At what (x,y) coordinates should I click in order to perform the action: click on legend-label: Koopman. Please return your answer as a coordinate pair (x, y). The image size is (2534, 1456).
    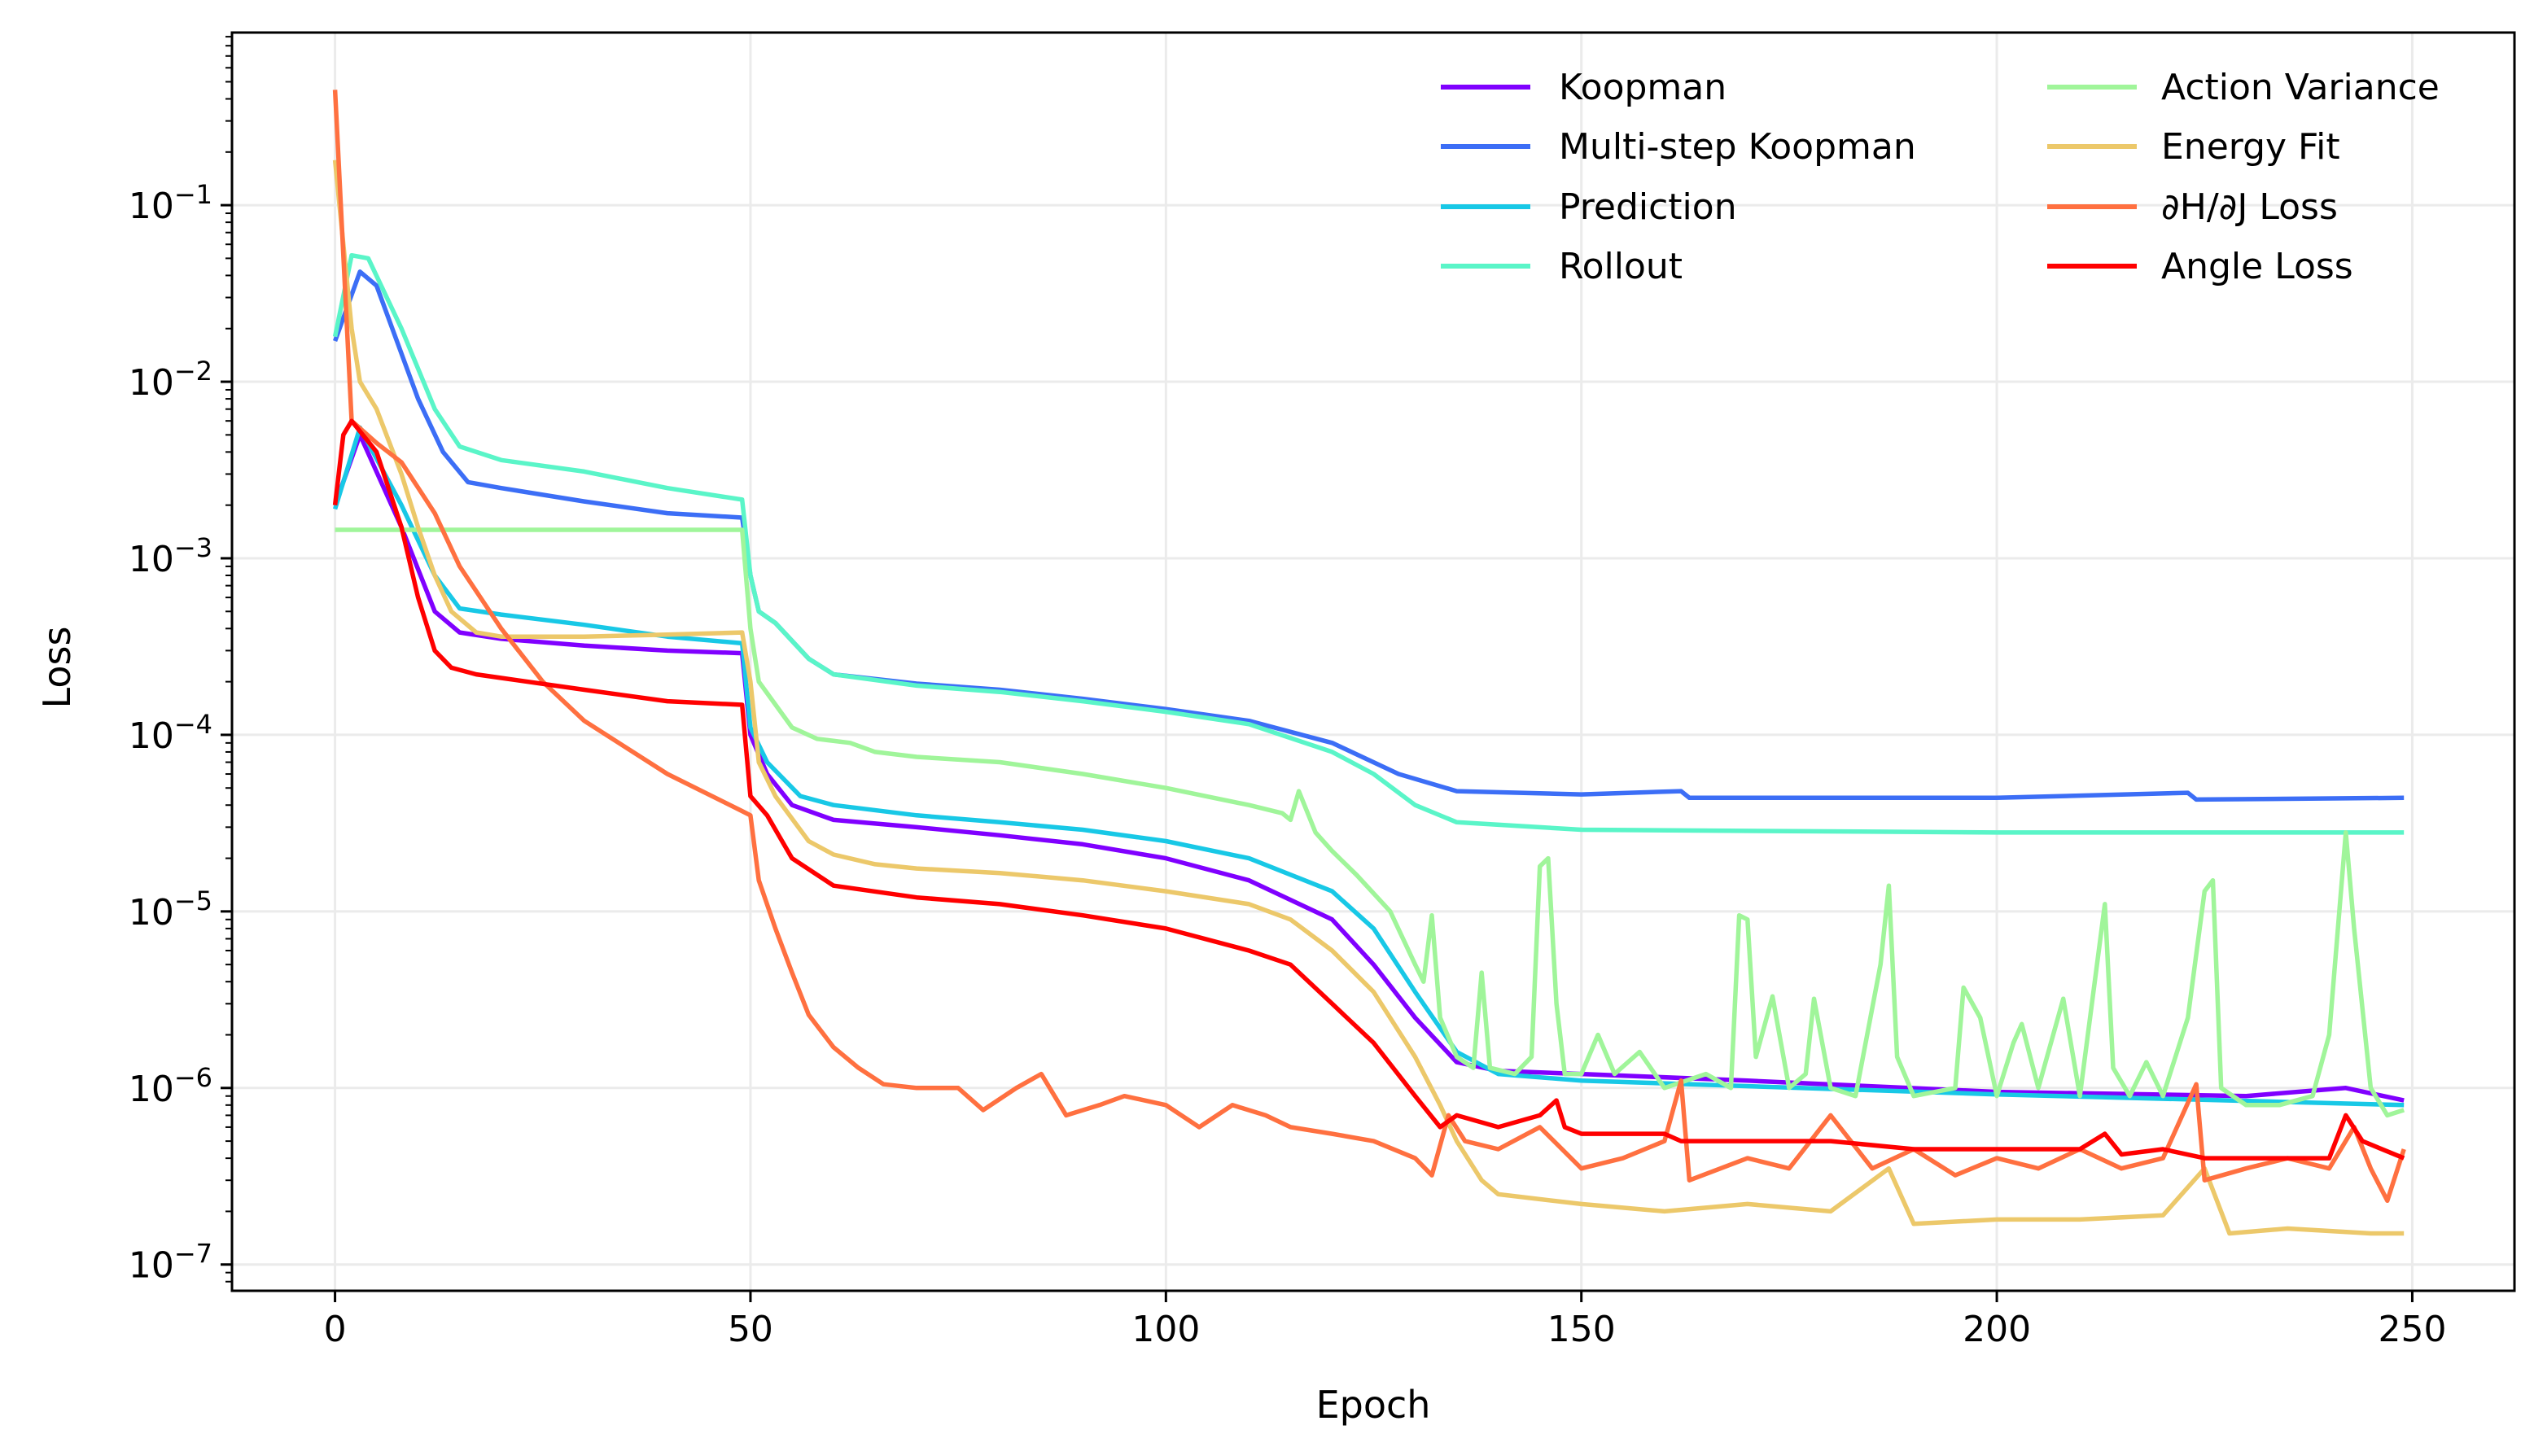
    Looking at the image, I should click on (1643, 87).